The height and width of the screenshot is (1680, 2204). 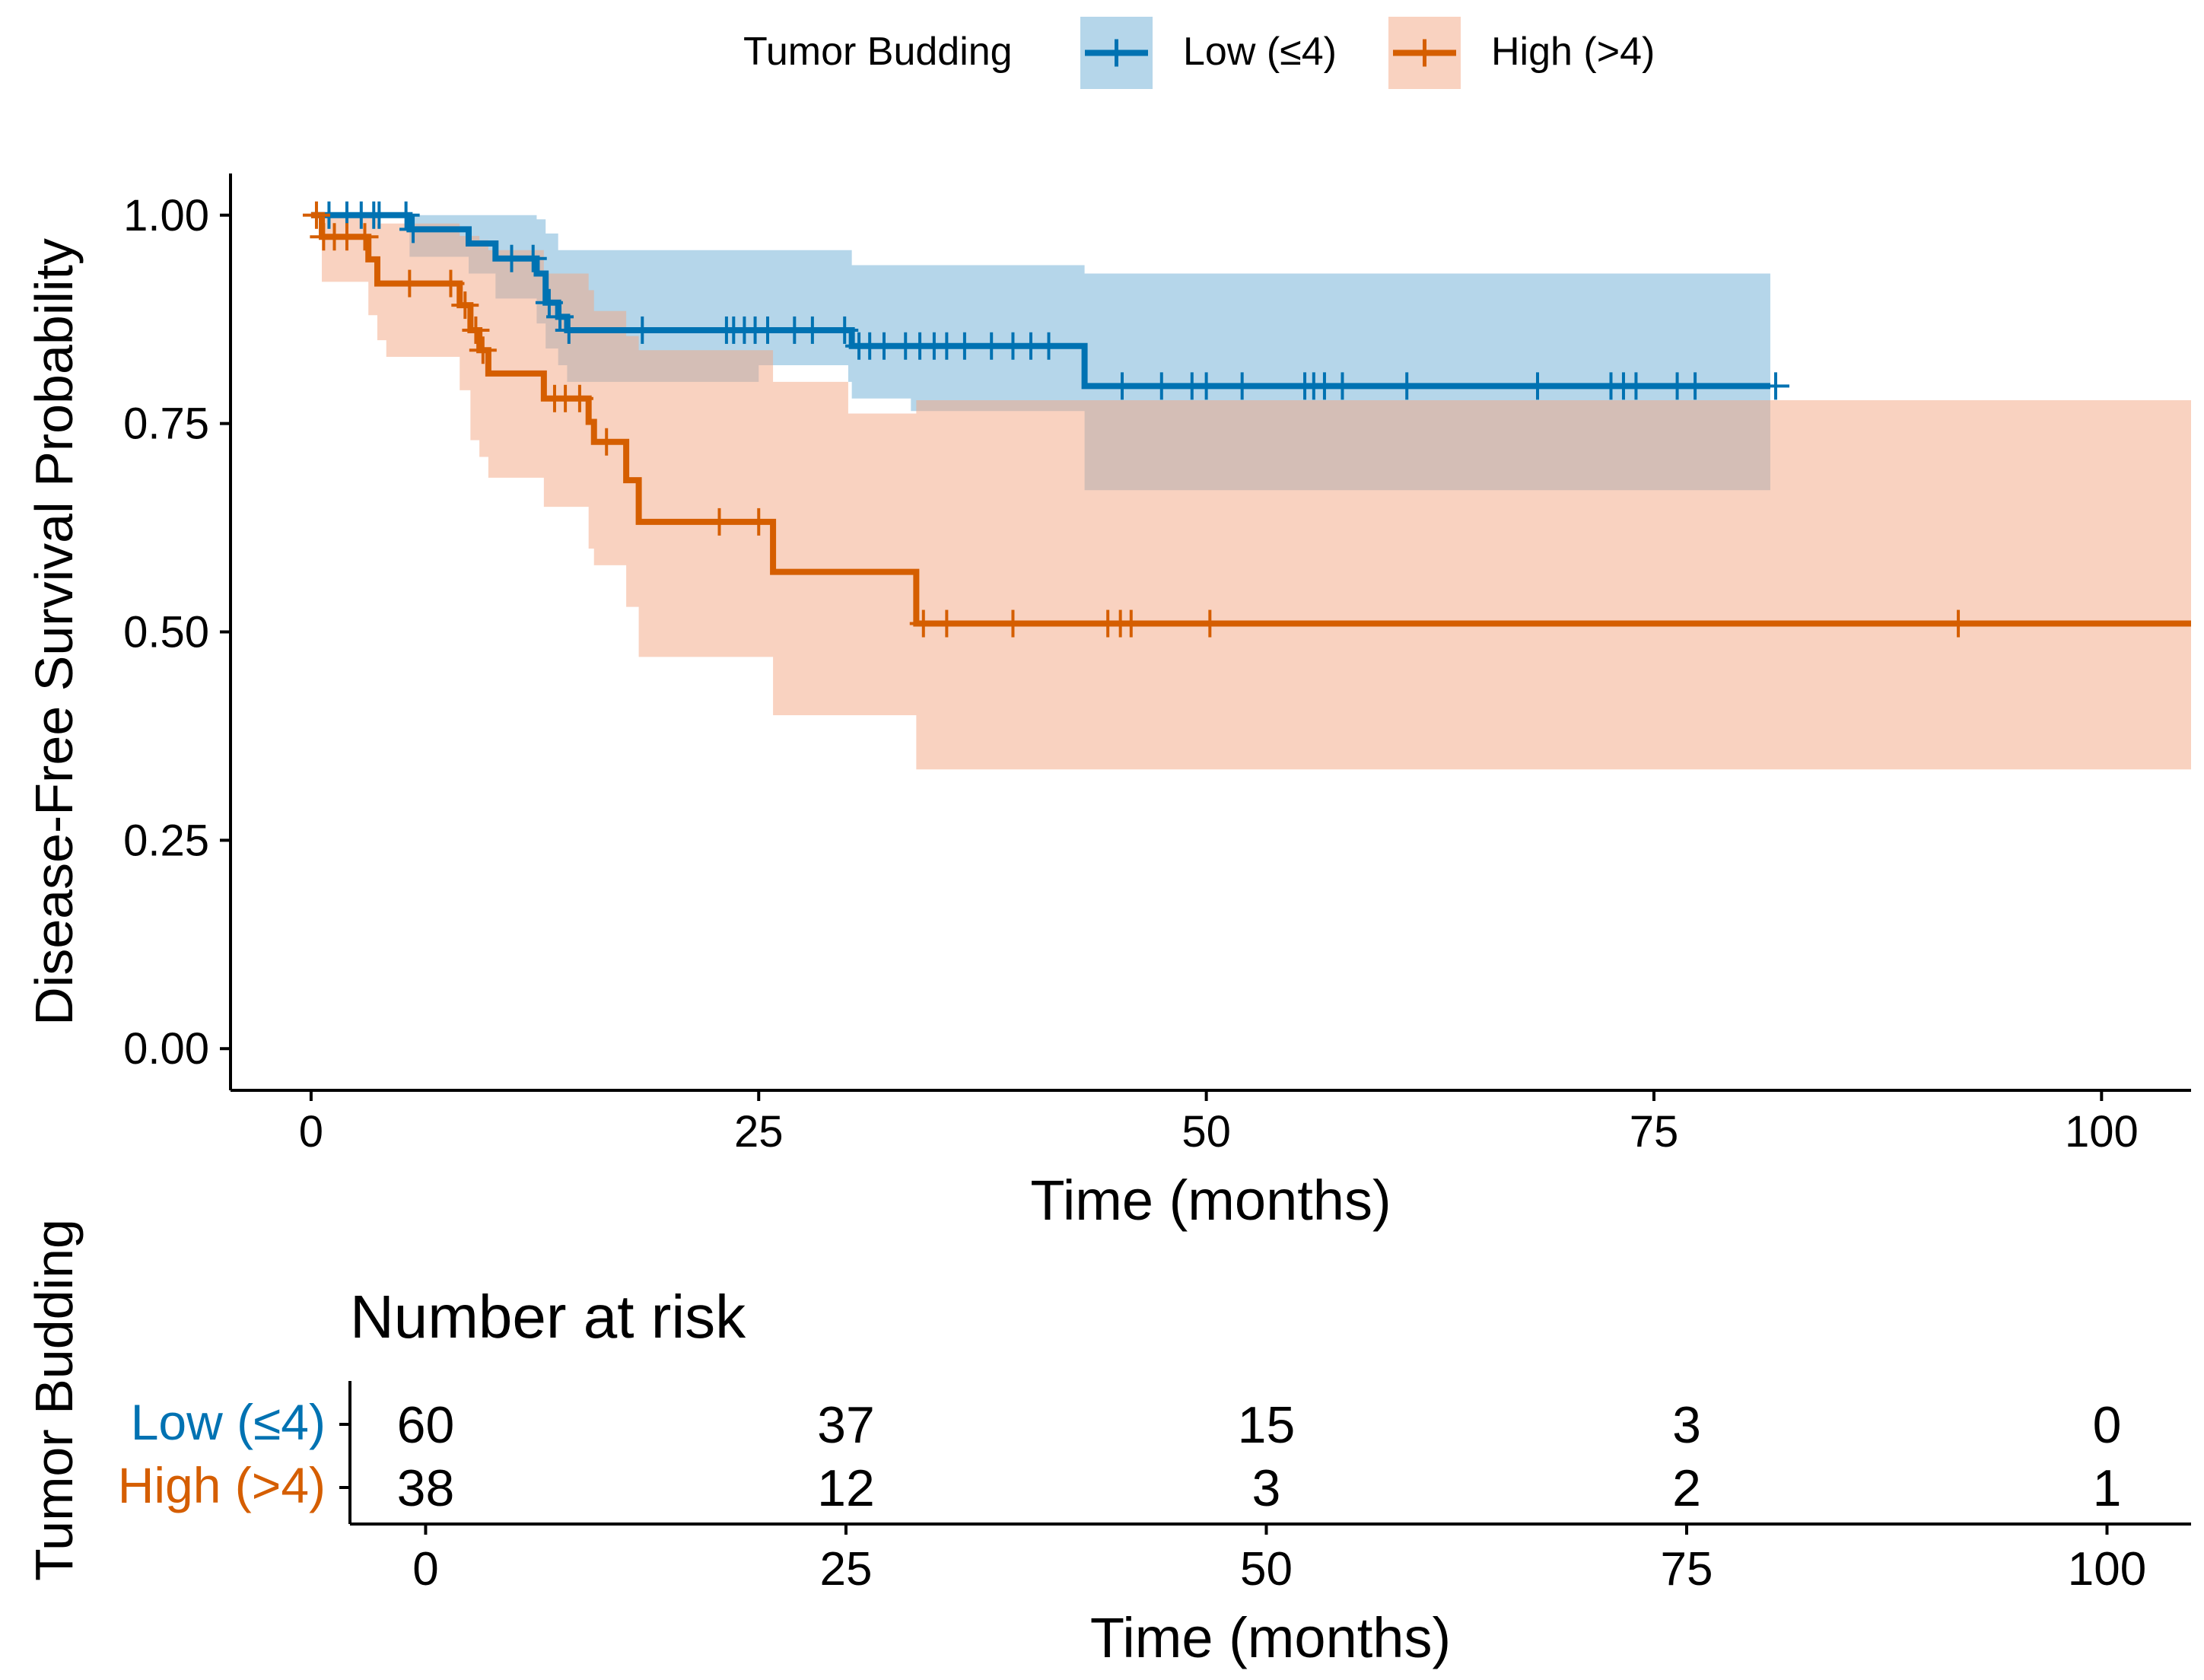 What do you see at coordinates (548, 1317) in the screenshot?
I see `risk-table-title: Number at risk` at bounding box center [548, 1317].